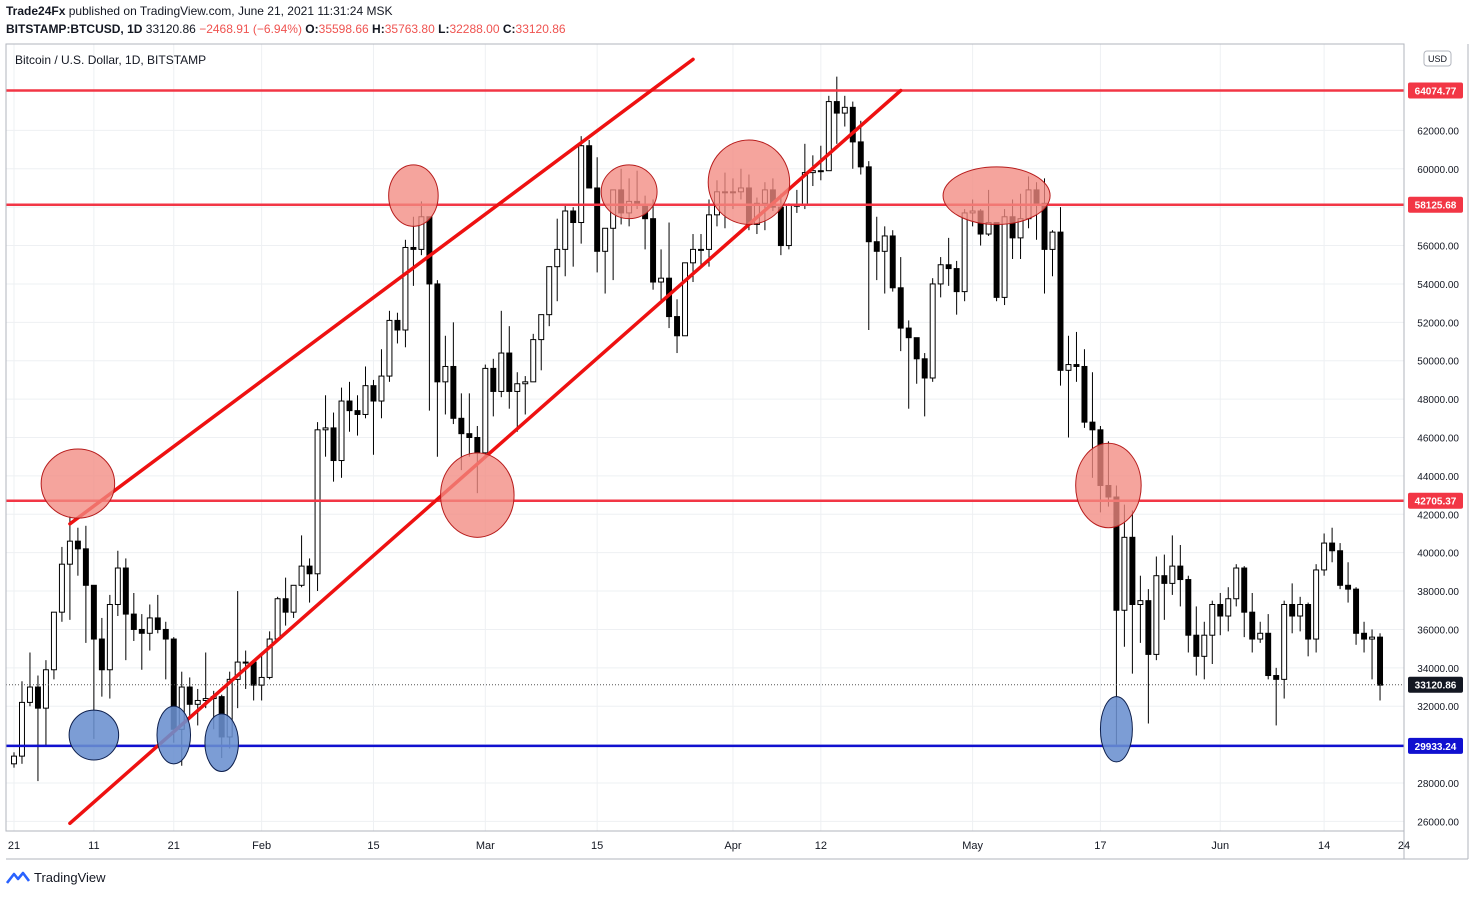 The height and width of the screenshot is (897, 1475). Describe the element at coordinates (1435, 684) in the screenshot. I see `price-tag: 33120.86` at that location.